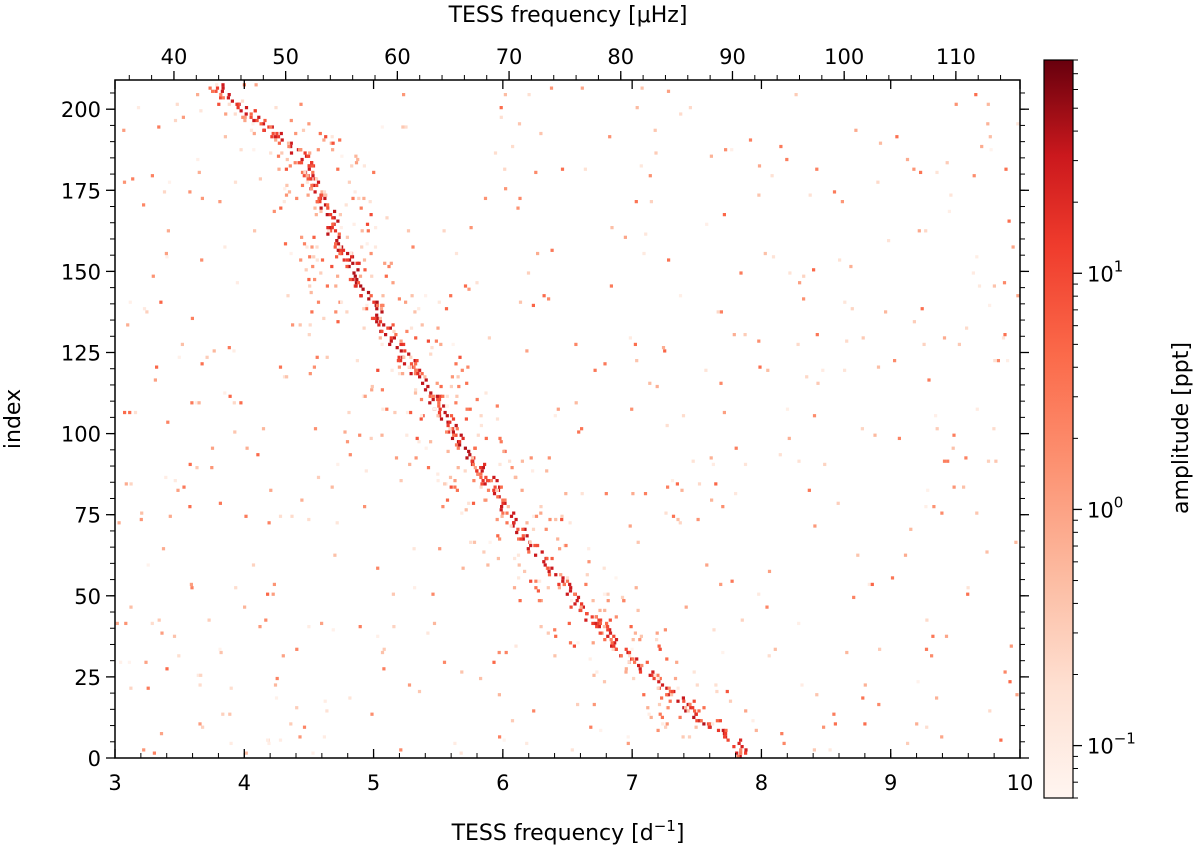 This screenshot has height=850, width=1200. I want to click on colorbar-tick-label: 10−1, so click(1111, 744).